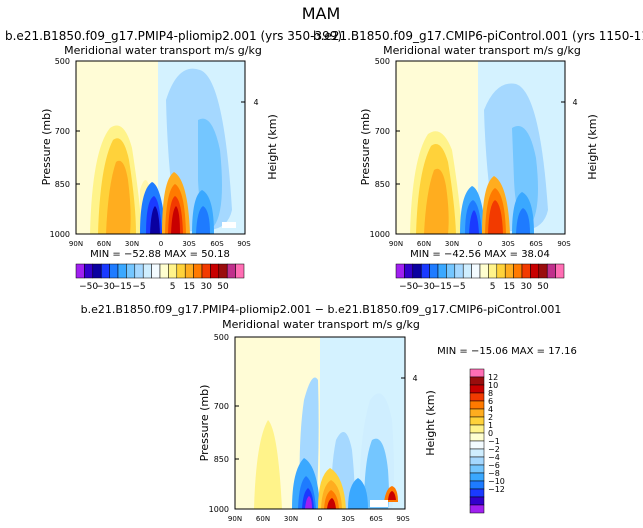 Image resolution: width=643 pixels, height=528 pixels. Describe the element at coordinates (382, 61) in the screenshot. I see `panel-2-ytick: 500` at that location.